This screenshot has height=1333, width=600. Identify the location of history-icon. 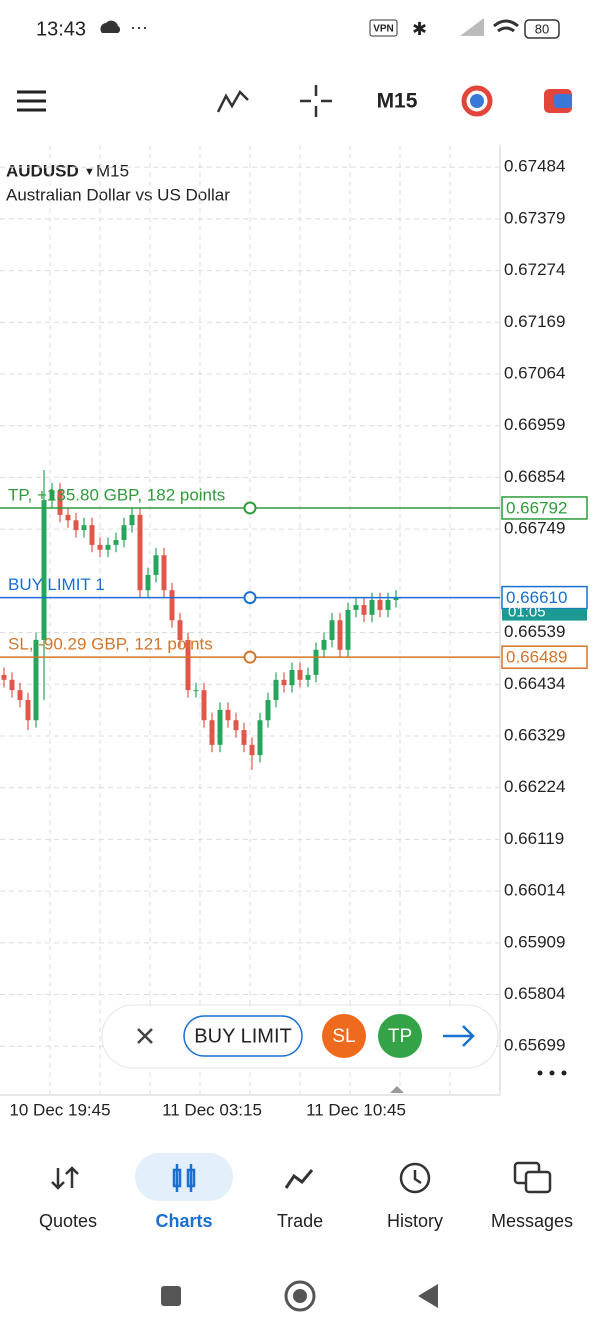
(415, 1178).